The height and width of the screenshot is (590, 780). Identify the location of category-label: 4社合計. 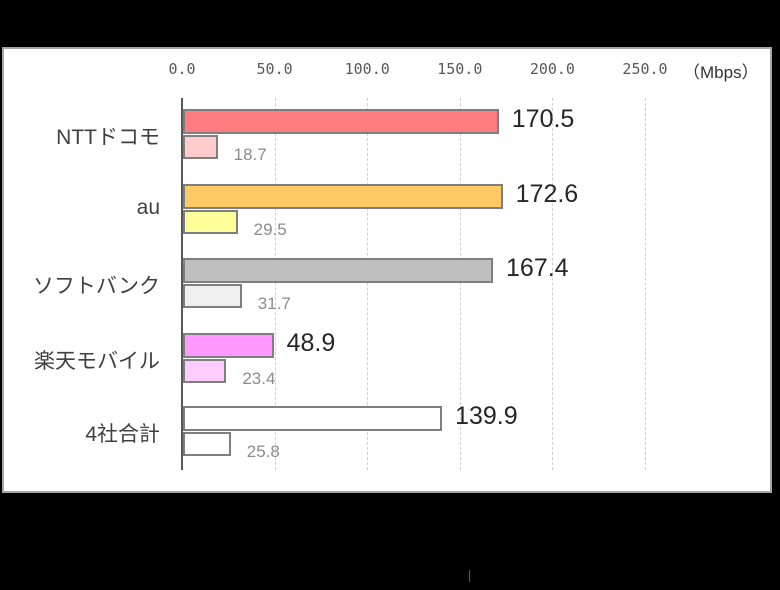
(122, 434).